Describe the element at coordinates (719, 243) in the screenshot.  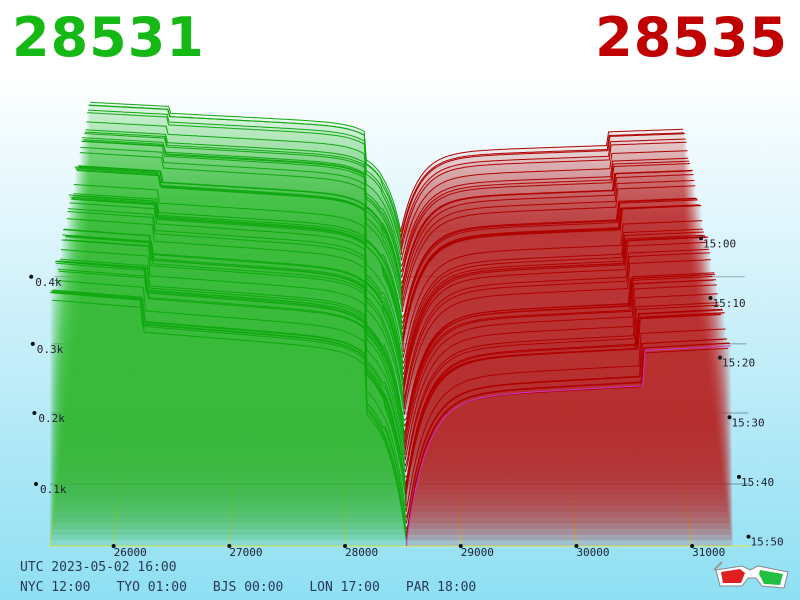
I see `time-tick-label: 15:00` at that location.